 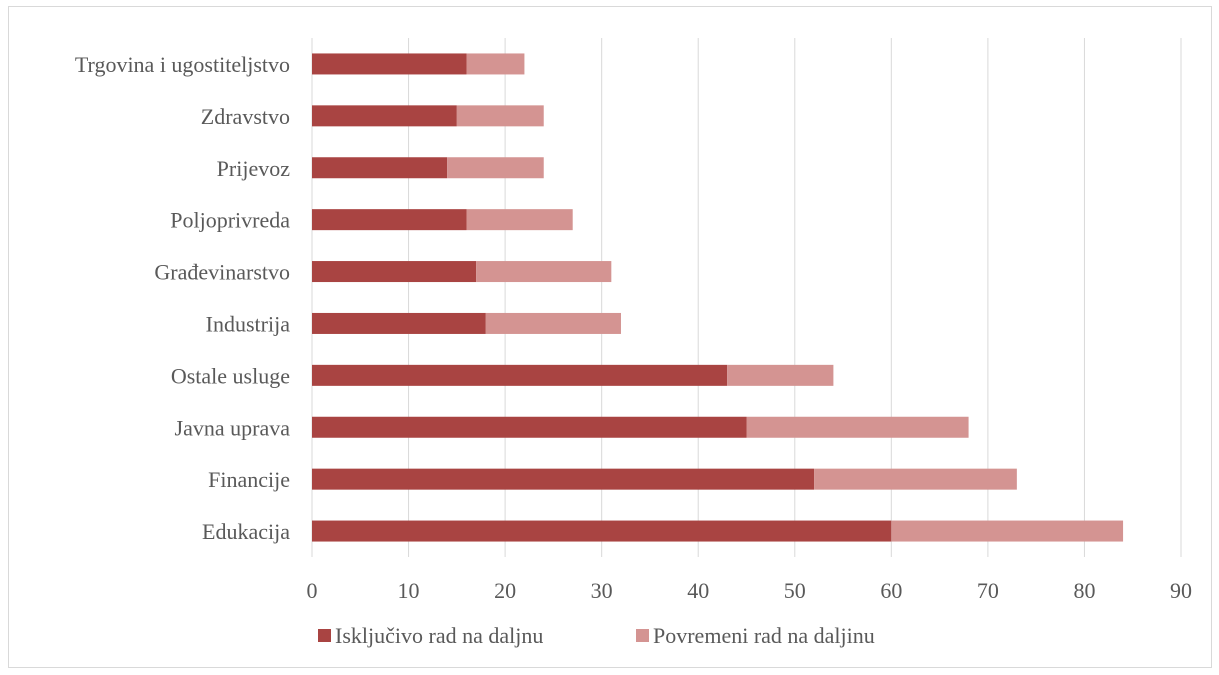 I want to click on legend-label-1: Povremeni rad na daljinu, so click(x=764, y=635).